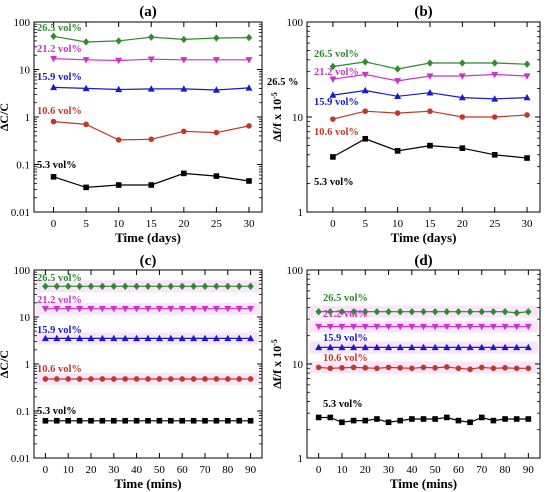 This screenshot has height=492, width=550. I want to click on x-tick-label: 20, so click(366, 470).